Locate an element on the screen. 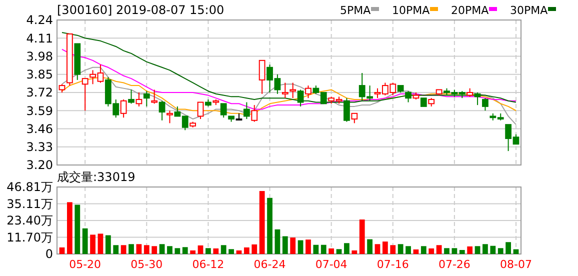 The width and height of the screenshot is (578, 276). y-tick-label: 23.40万 is located at coordinates (29, 221).